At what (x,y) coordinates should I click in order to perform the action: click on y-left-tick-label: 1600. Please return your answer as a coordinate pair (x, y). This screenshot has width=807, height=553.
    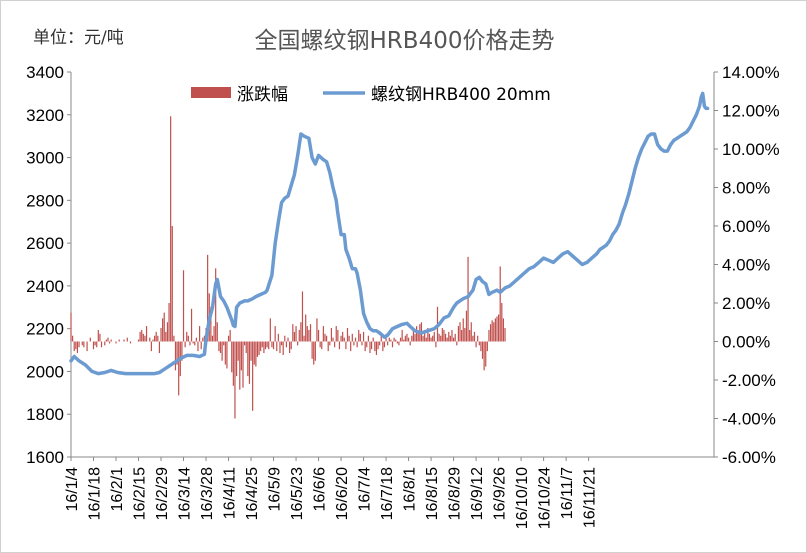
    Looking at the image, I should click on (45, 457).